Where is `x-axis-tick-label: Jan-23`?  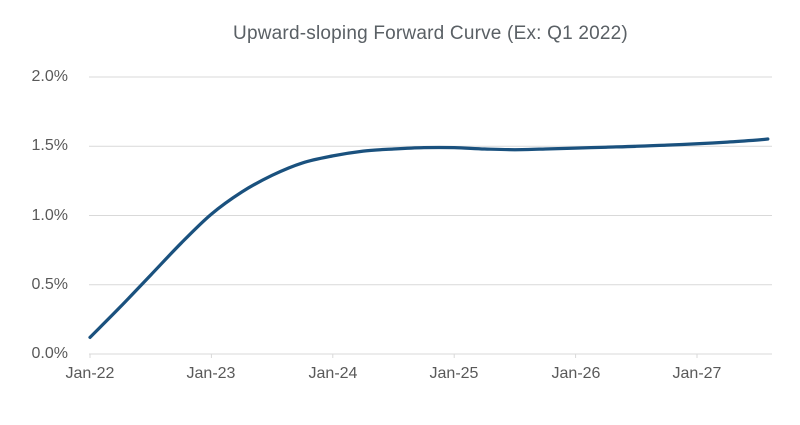 x-axis-tick-label: Jan-23 is located at coordinates (211, 373).